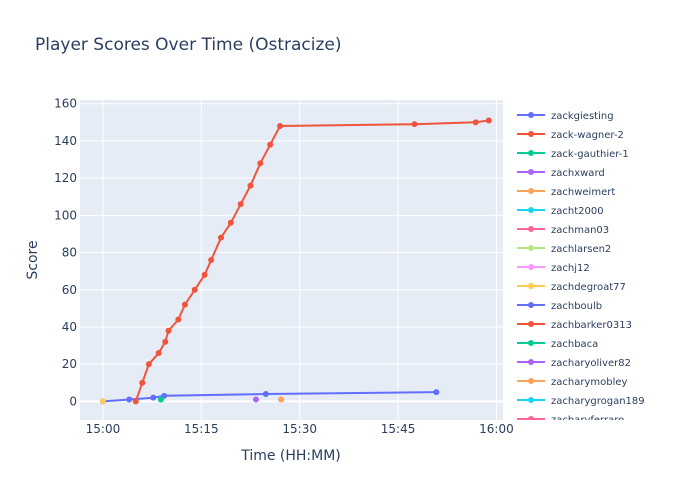 The width and height of the screenshot is (700, 500). I want to click on series-zachweimert, so click(281, 399).